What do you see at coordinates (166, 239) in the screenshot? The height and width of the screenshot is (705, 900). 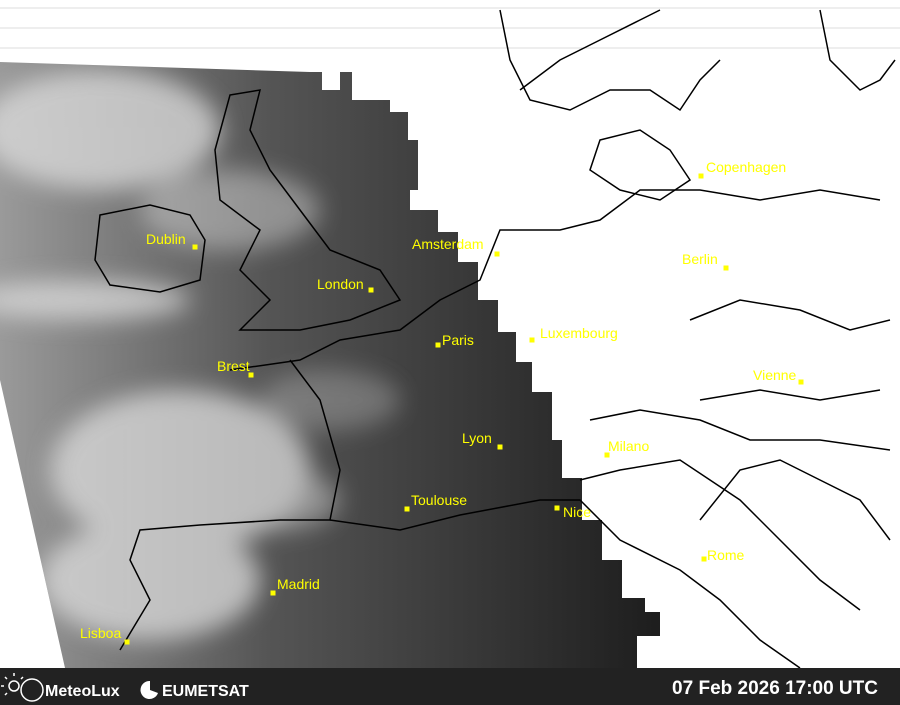 I see `city-label: Dublin` at bounding box center [166, 239].